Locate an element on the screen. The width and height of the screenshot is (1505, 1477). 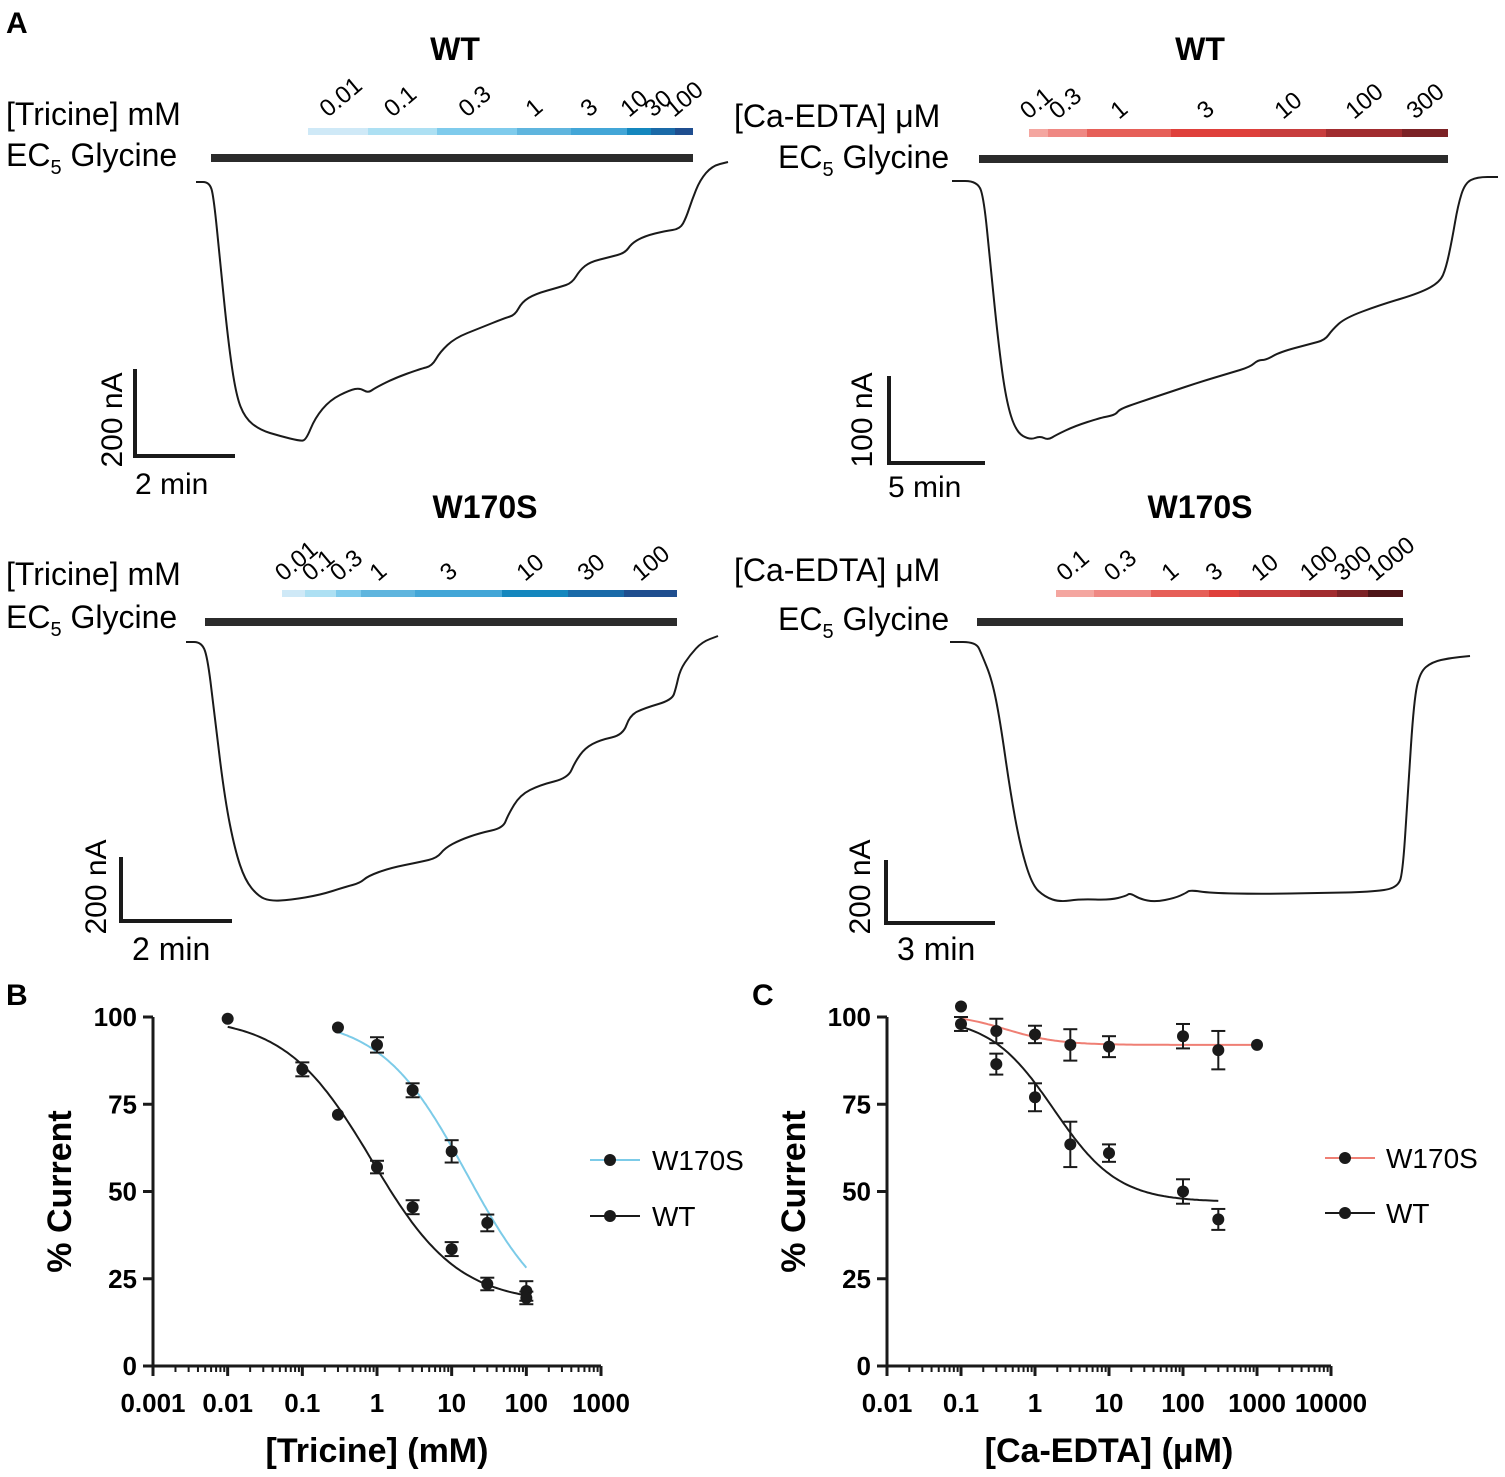
scale-x-label: 3 min is located at coordinates (936, 949).